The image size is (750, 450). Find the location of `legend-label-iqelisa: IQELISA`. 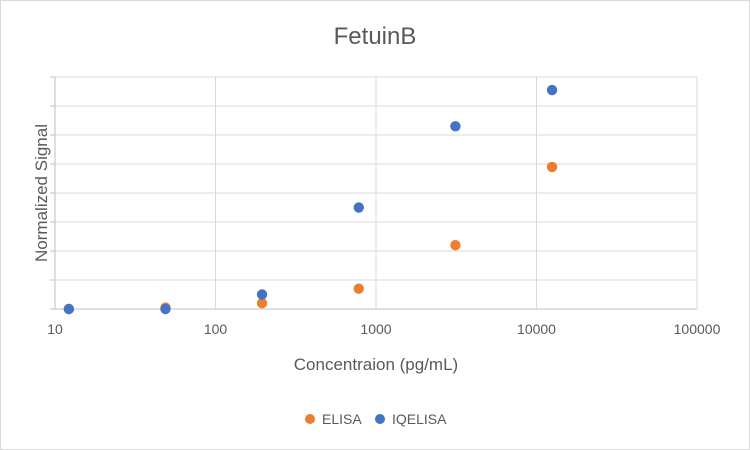

legend-label-iqelisa: IQELISA is located at coordinates (419, 419).